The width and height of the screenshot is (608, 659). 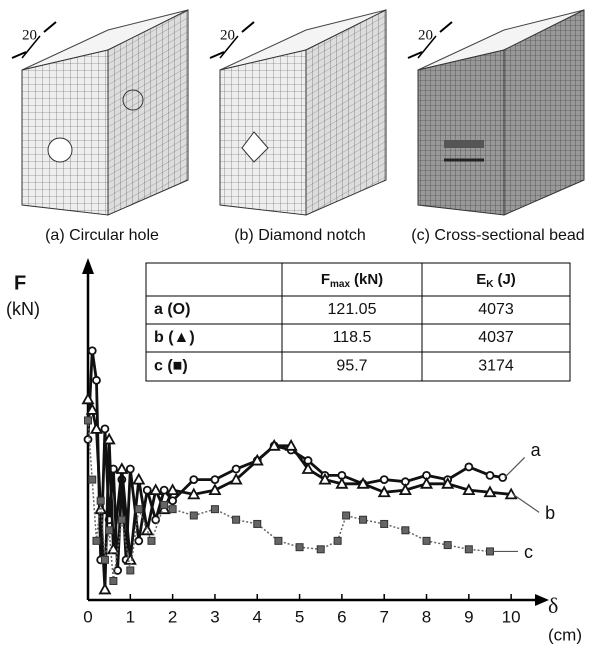 What do you see at coordinates (171, 366) in the screenshot?
I see `row-label: c (■)` at bounding box center [171, 366].